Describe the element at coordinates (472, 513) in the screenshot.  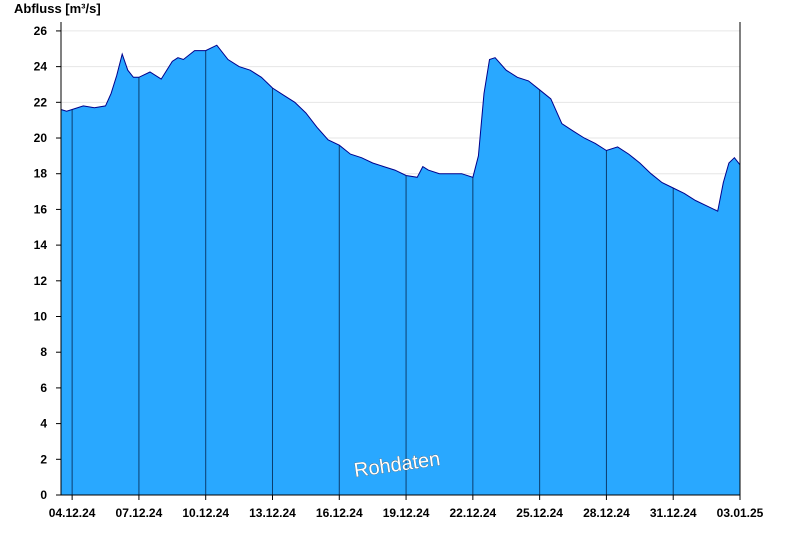
I see `x-tick-label: 22.12.24` at that location.